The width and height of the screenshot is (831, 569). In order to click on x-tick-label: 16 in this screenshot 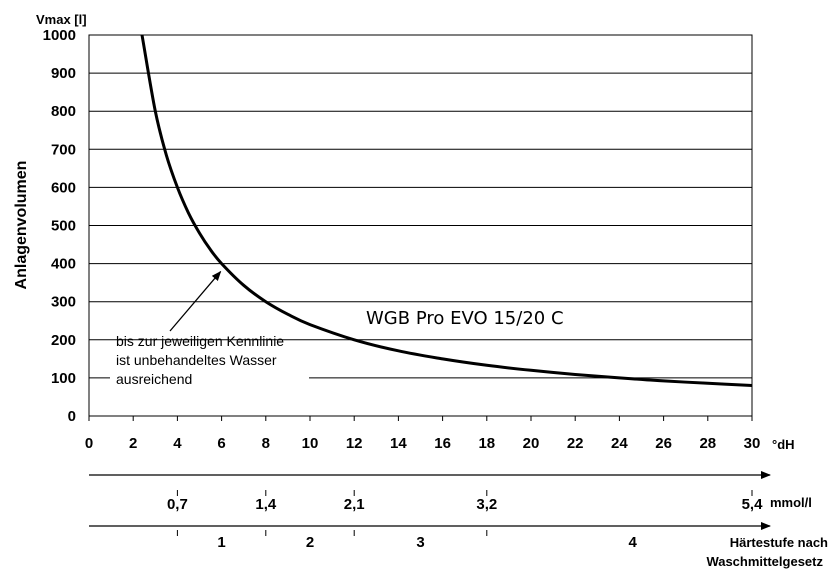, I will do `click(442, 443)`.